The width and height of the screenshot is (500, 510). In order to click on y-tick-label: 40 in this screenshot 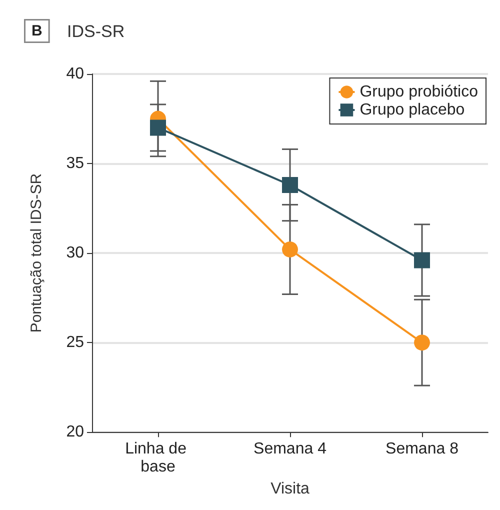, I will do `click(75, 74)`.